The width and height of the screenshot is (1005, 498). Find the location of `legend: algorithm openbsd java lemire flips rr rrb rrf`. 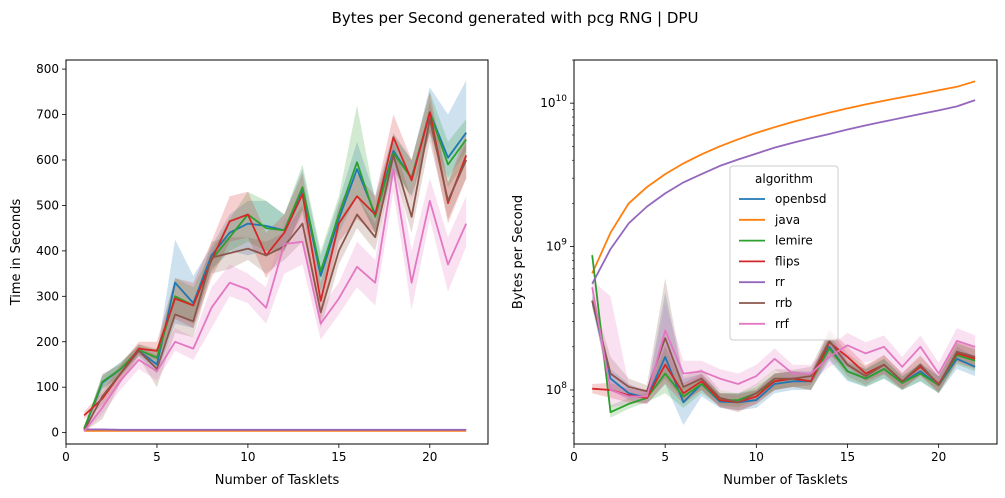

legend: algorithm openbsd java lemire flips rr rrb rrf is located at coordinates (784, 253).